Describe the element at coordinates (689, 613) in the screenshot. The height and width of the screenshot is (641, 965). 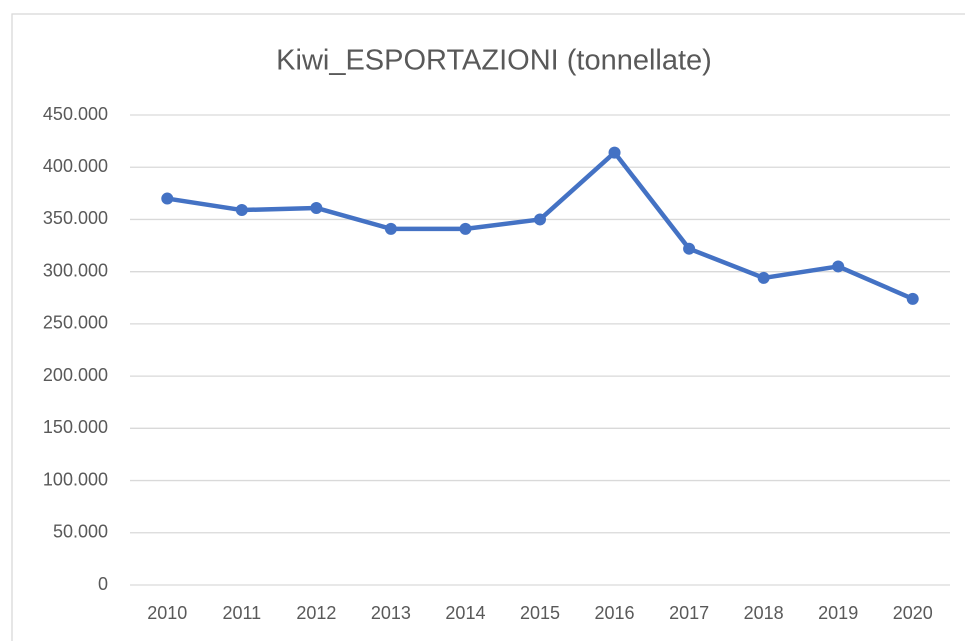
I see `x-tick-label: 2017` at that location.